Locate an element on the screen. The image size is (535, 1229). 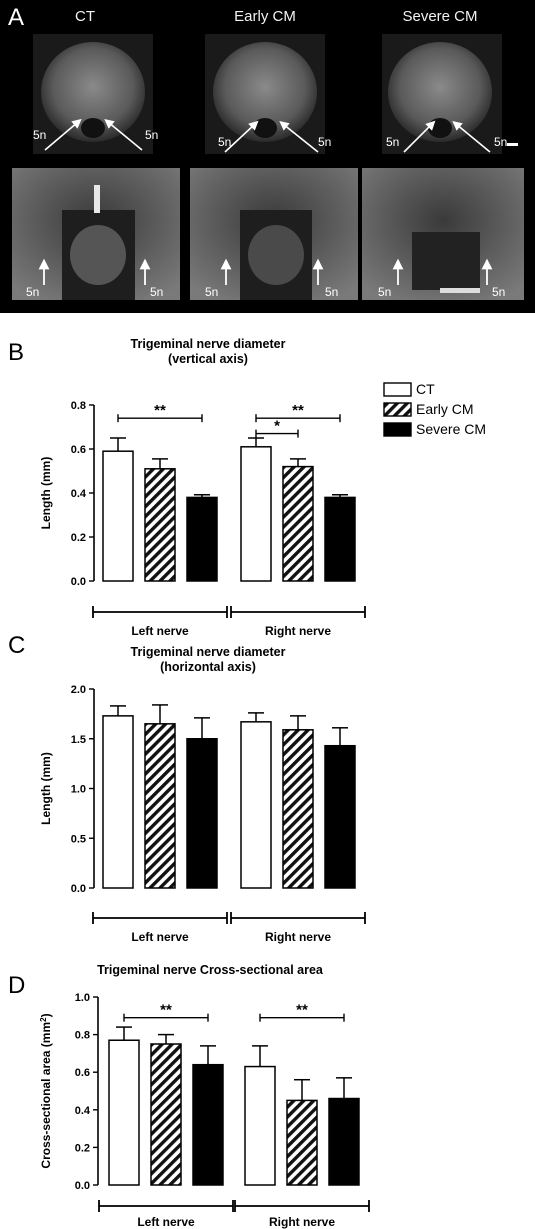
brain-image-ct is located at coordinates (93, 94).